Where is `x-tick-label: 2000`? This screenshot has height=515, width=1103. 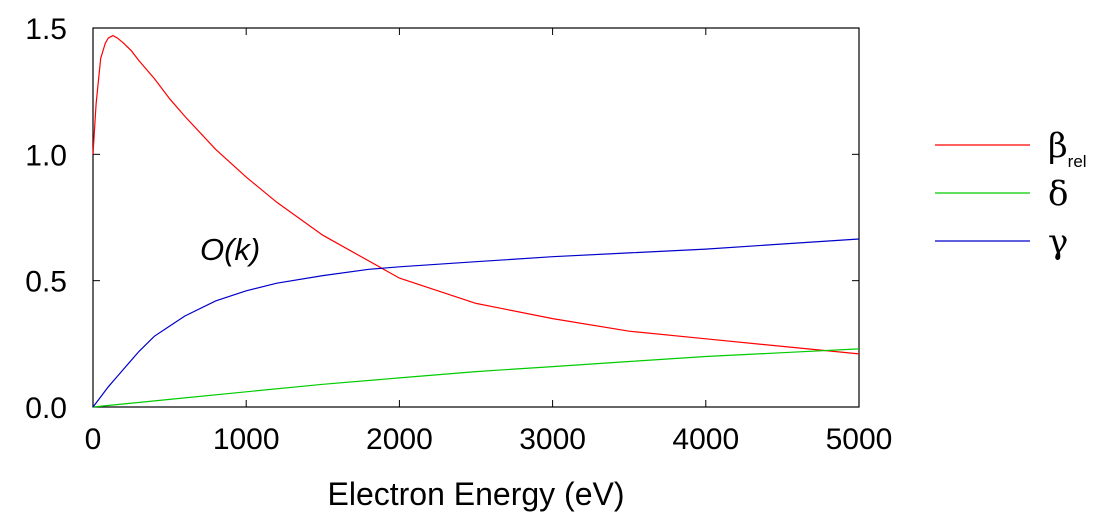
x-tick-label: 2000 is located at coordinates (399, 439).